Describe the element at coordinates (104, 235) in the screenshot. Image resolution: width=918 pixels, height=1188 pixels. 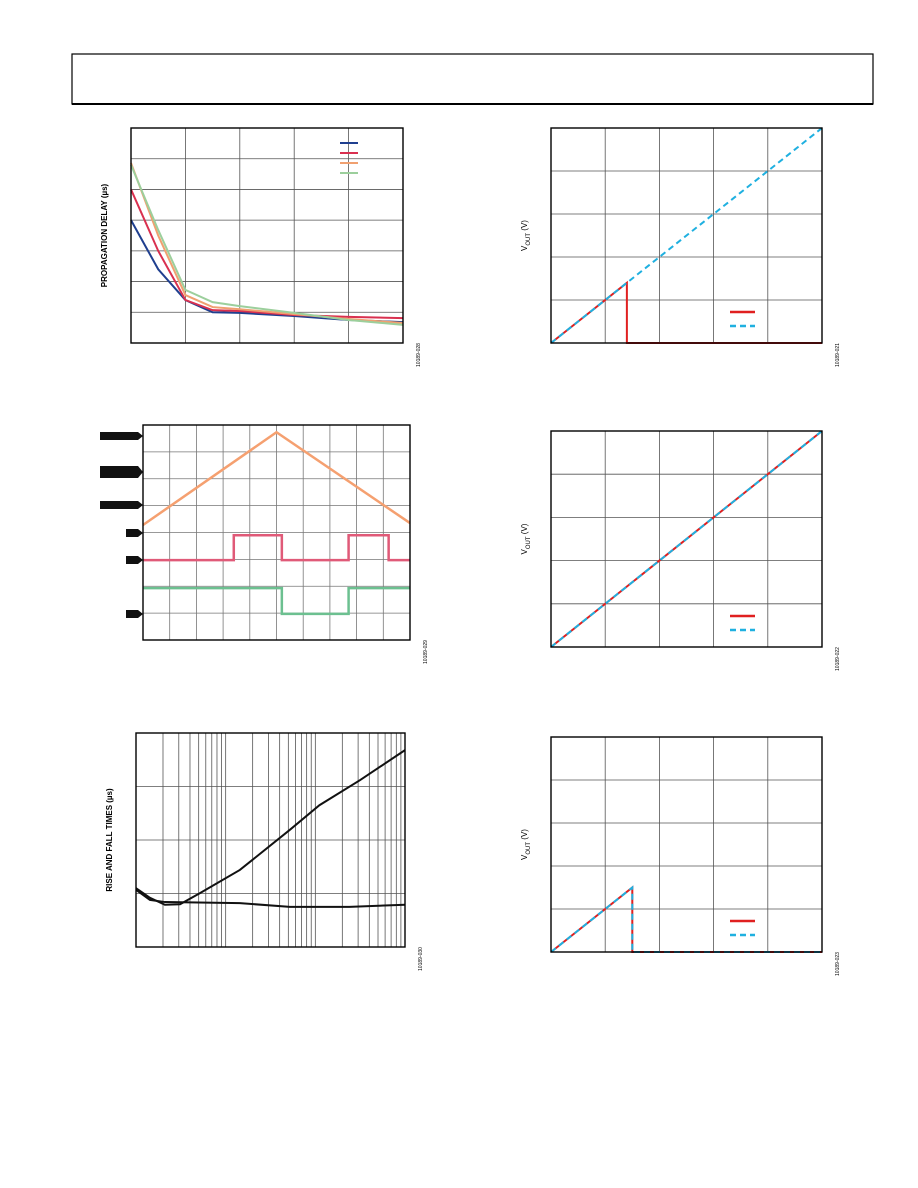
I see `y-axis-label: PROPAGATION DELAY (µs)` at that location.